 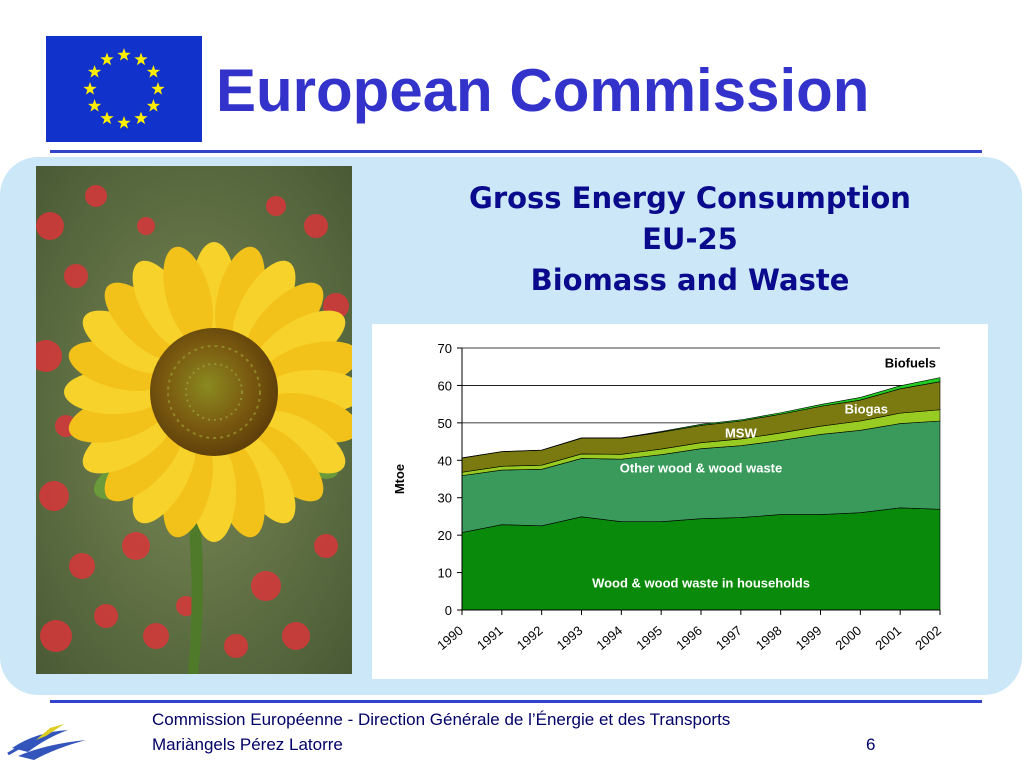 What do you see at coordinates (570, 638) in the screenshot?
I see `x-tick-label: 1993` at bounding box center [570, 638].